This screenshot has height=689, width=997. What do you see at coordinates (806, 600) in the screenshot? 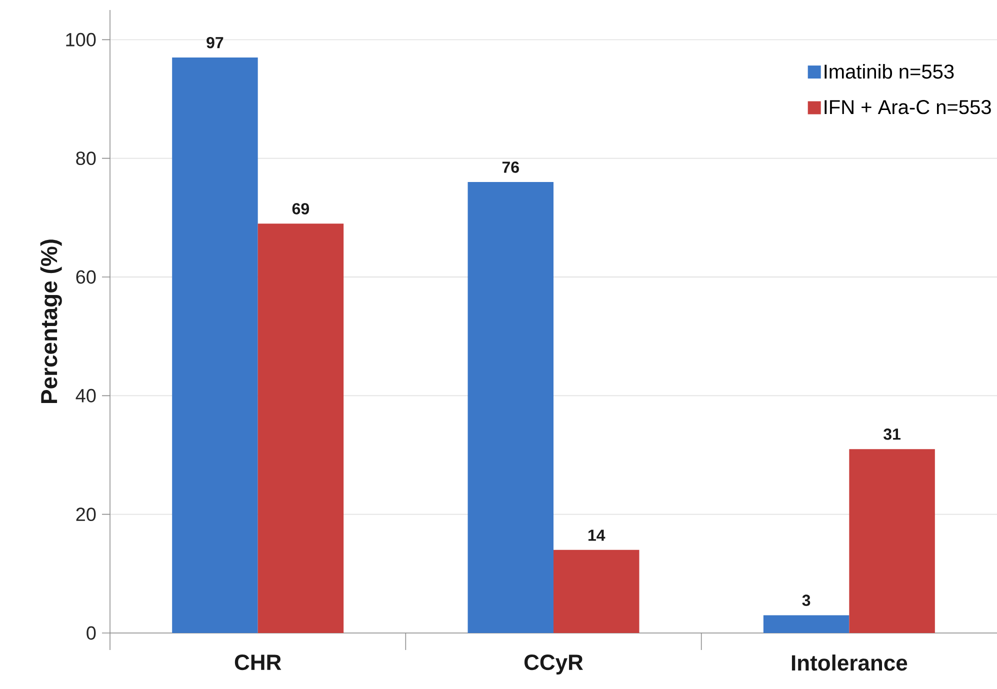
I see `data-label: 3` at bounding box center [806, 600].